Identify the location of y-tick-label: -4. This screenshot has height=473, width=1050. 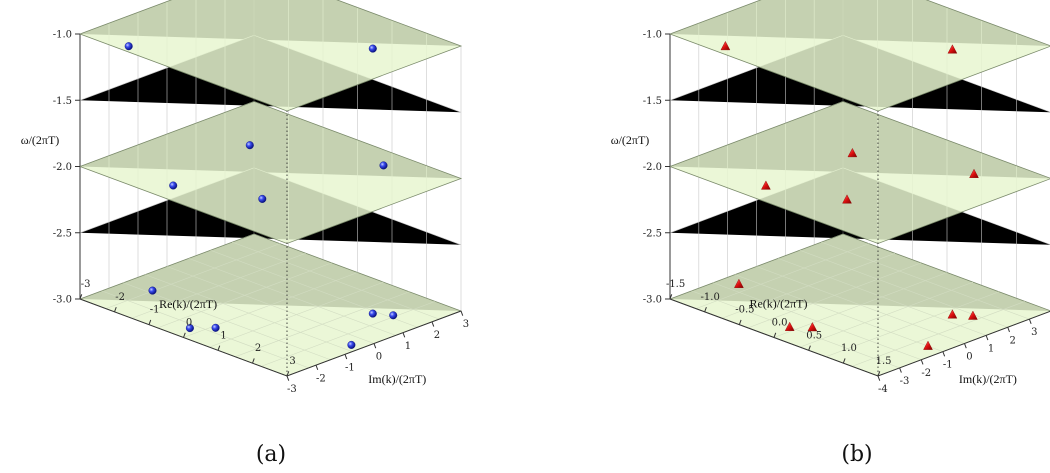
(883, 389).